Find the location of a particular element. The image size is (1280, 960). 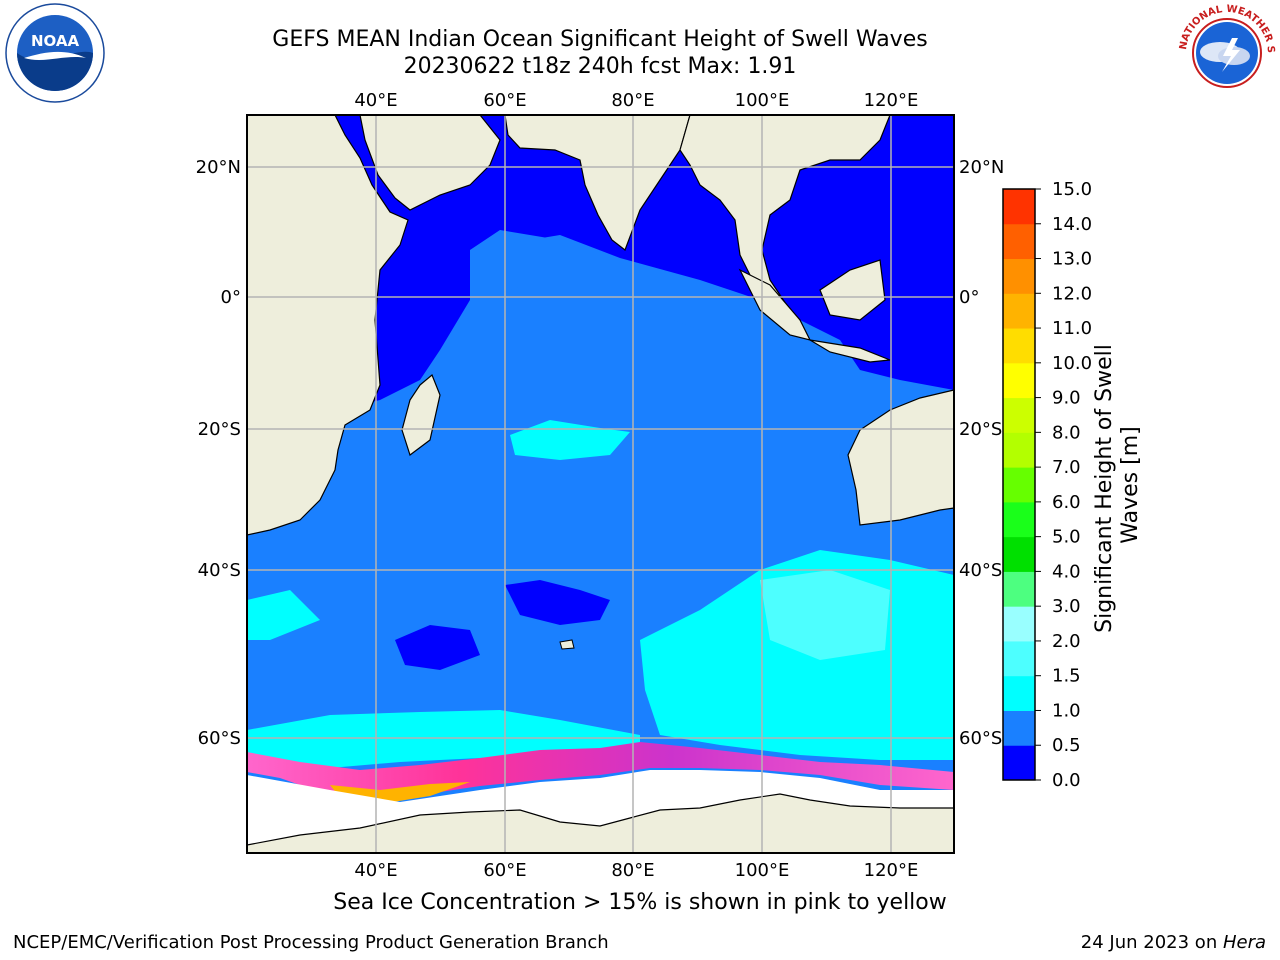

africa-landmass is located at coordinates (328, 325).